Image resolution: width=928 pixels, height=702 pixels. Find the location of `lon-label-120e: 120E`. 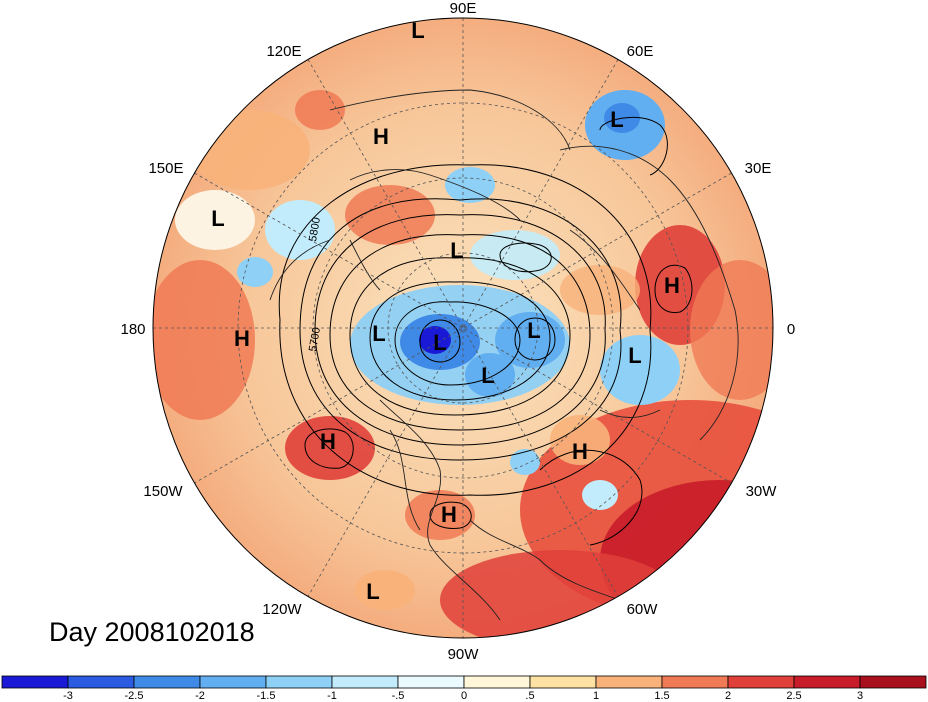

lon-label-120e: 120E is located at coordinates (283, 51).